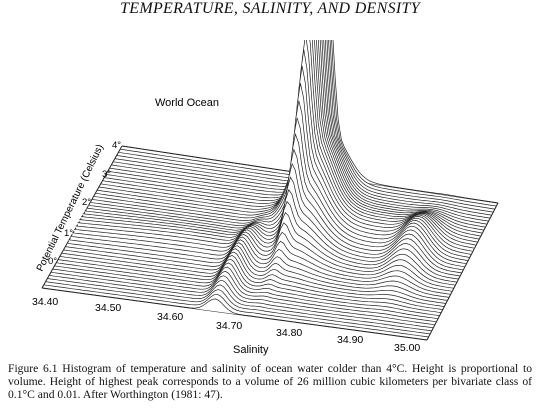  What do you see at coordinates (45, 302) in the screenshot?
I see `x-tick-label: 34.40` at bounding box center [45, 302].